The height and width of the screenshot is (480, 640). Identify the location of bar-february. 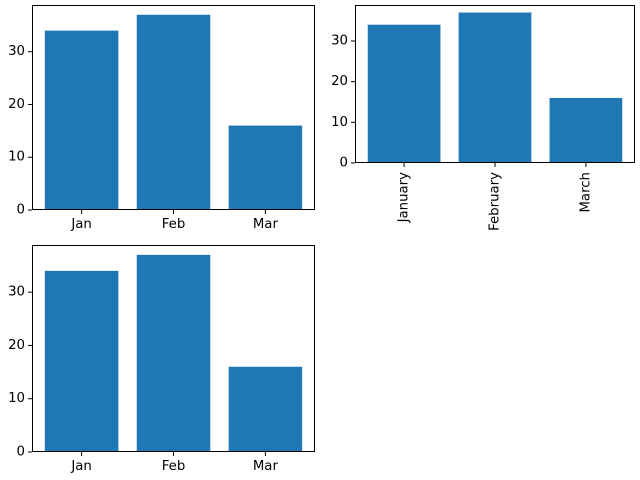
(495, 88).